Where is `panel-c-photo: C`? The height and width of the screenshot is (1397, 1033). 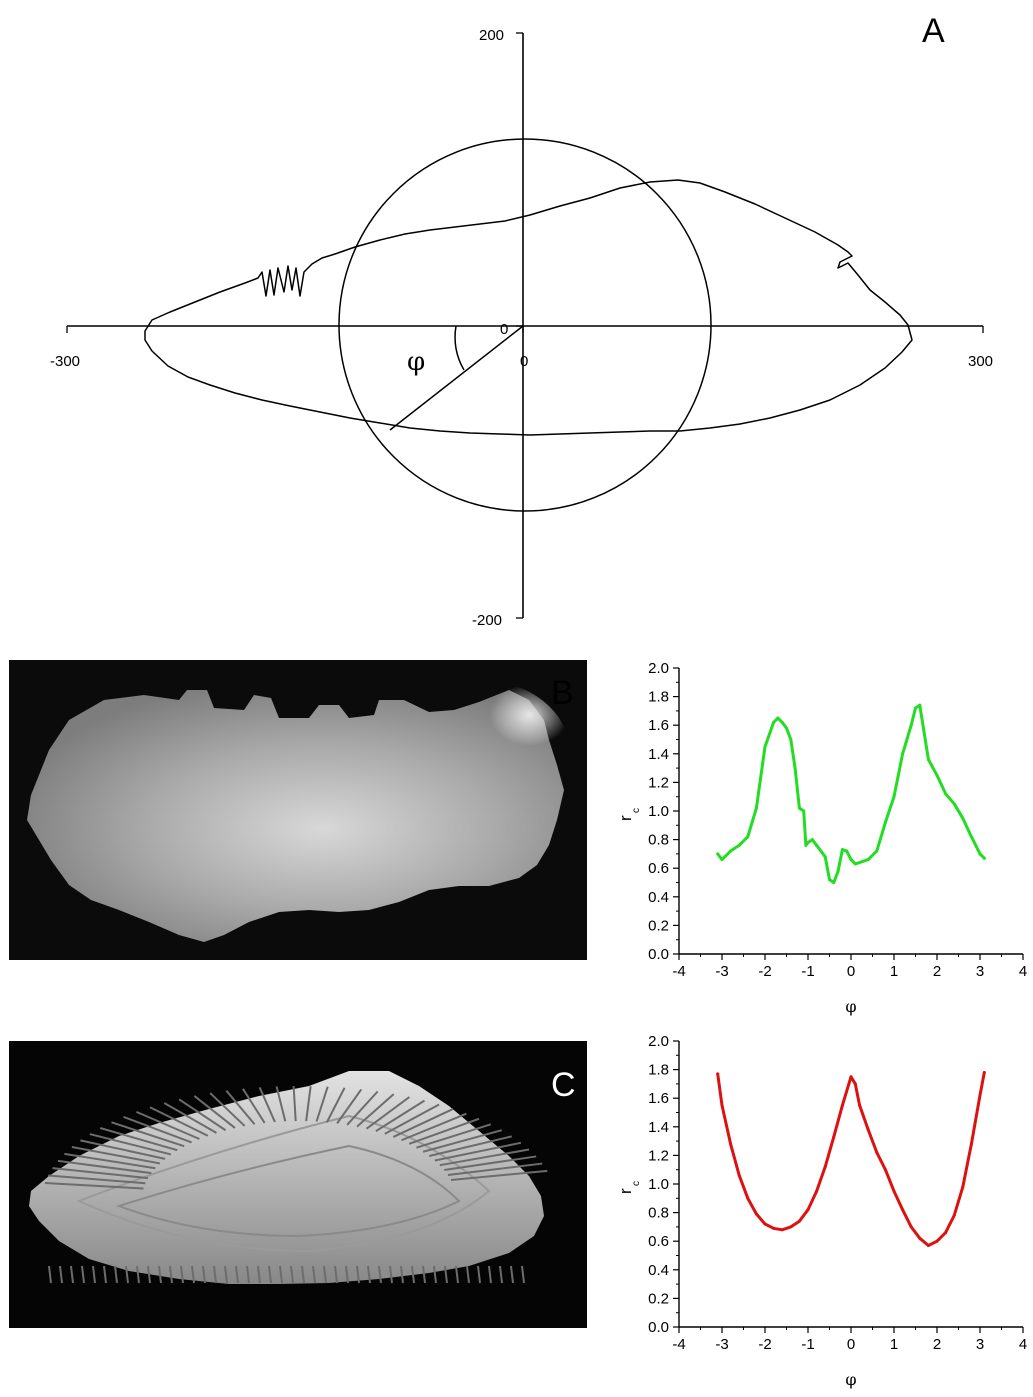
panel-c-photo: C is located at coordinates (298, 1184).